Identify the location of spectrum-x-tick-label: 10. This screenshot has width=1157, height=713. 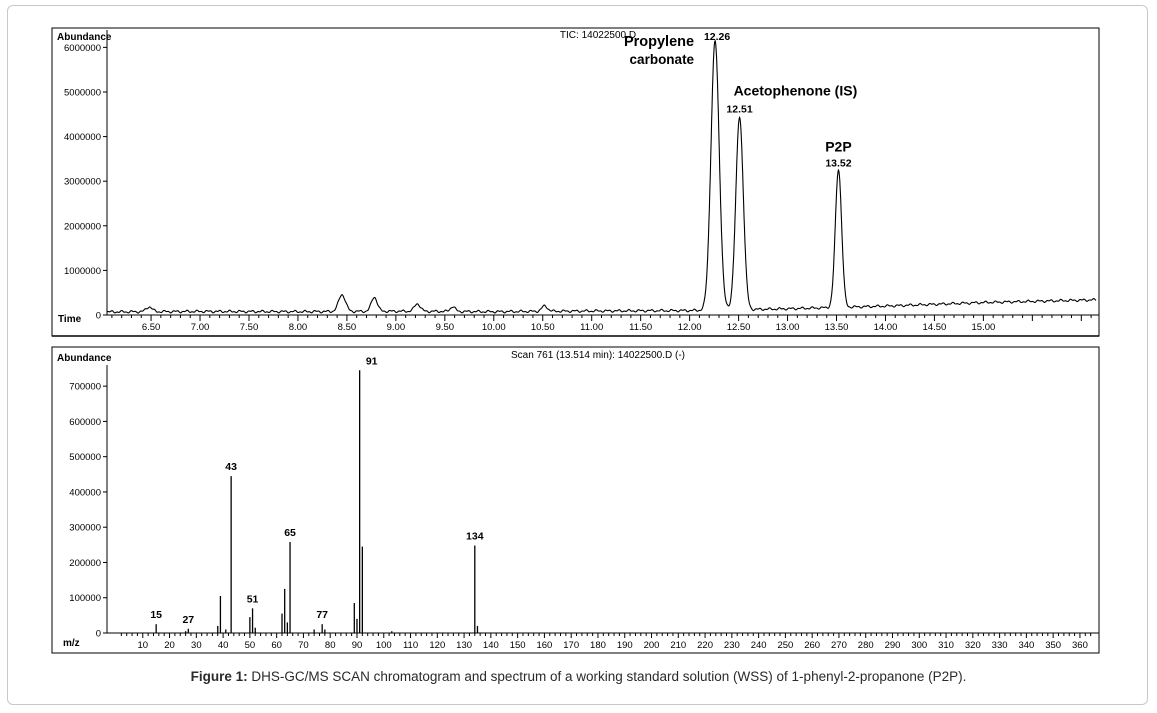
(142, 645).